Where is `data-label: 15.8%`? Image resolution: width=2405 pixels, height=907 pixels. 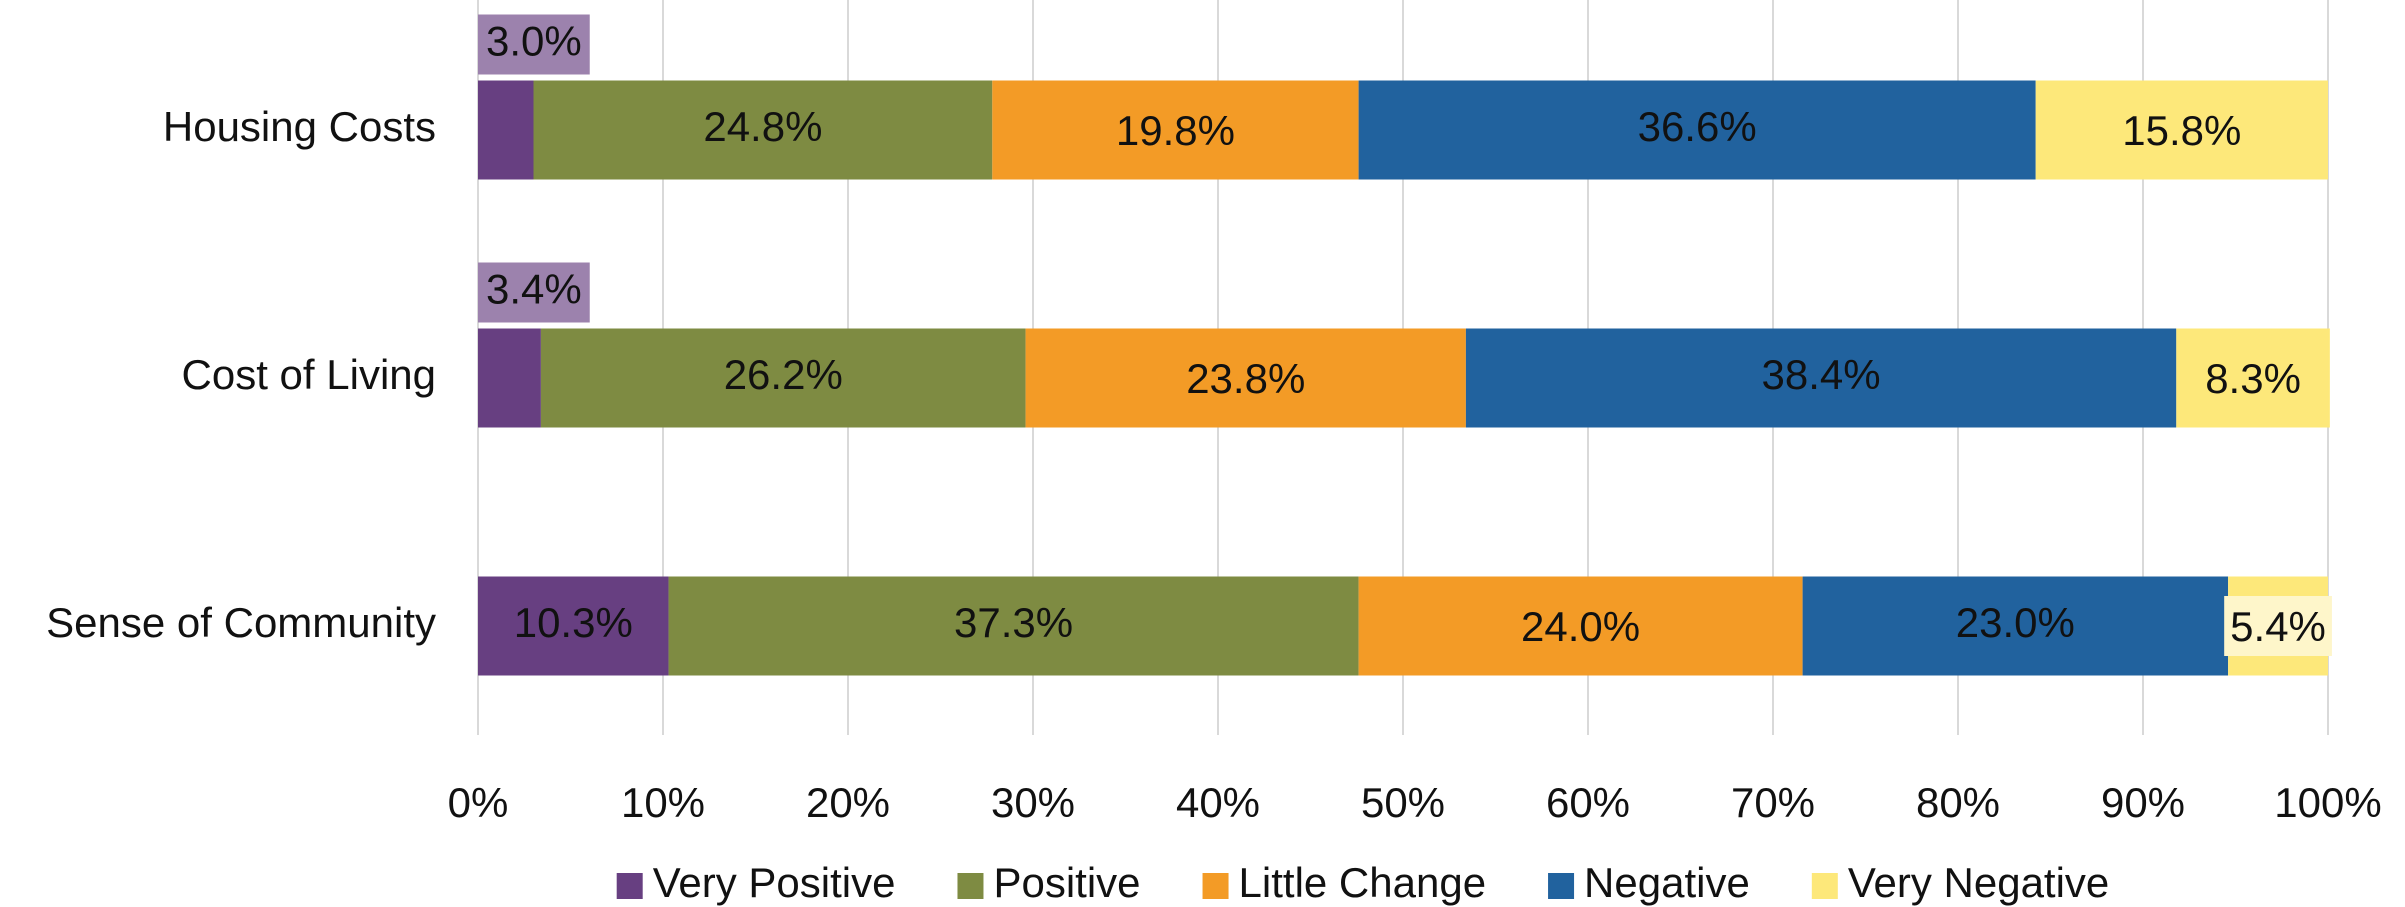
data-label: 15.8% is located at coordinates (2181, 130).